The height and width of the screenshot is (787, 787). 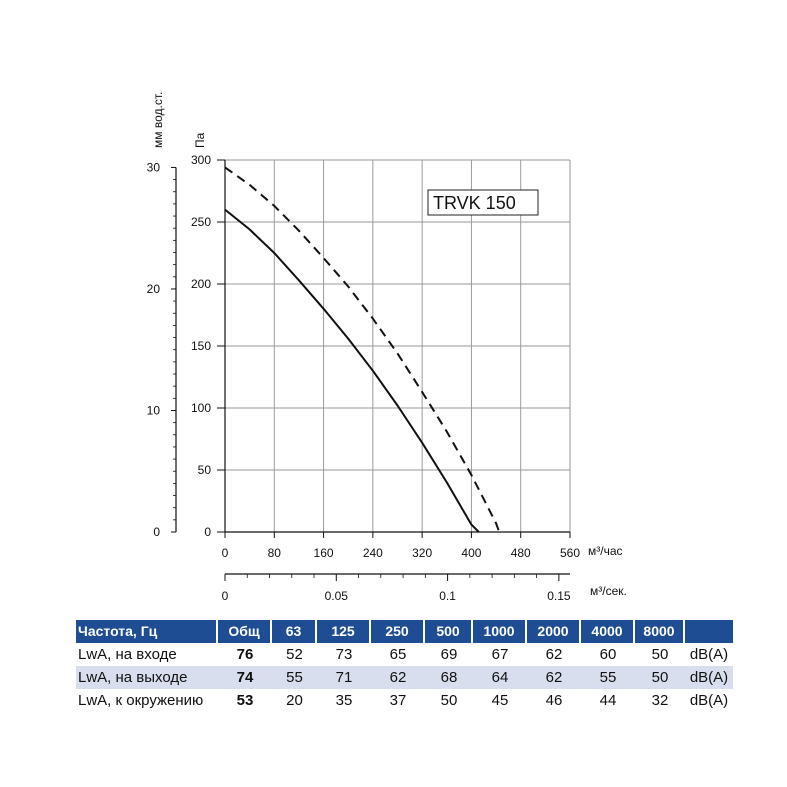 I want to click on row-total: 74, so click(x=245, y=677).